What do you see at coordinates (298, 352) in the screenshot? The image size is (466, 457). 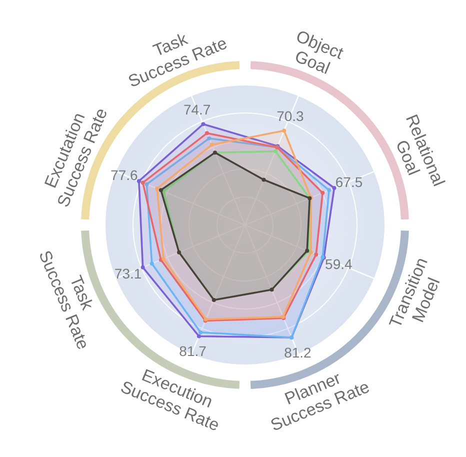 I see `text: 81.2` at bounding box center [298, 352].